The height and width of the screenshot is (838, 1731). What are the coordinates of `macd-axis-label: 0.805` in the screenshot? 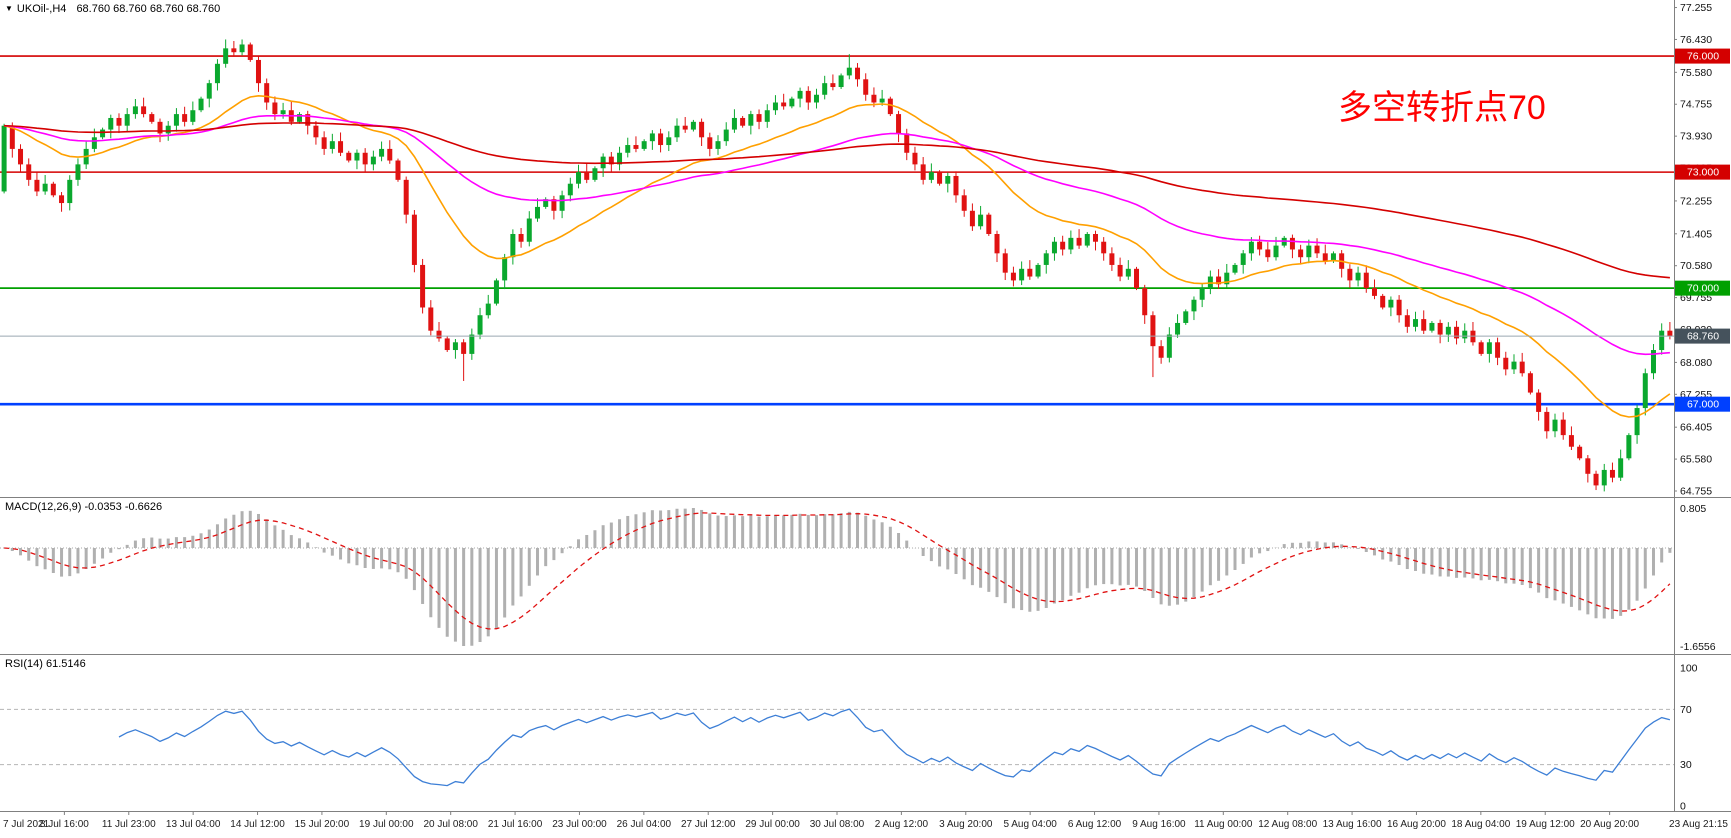 It's located at (1693, 509).